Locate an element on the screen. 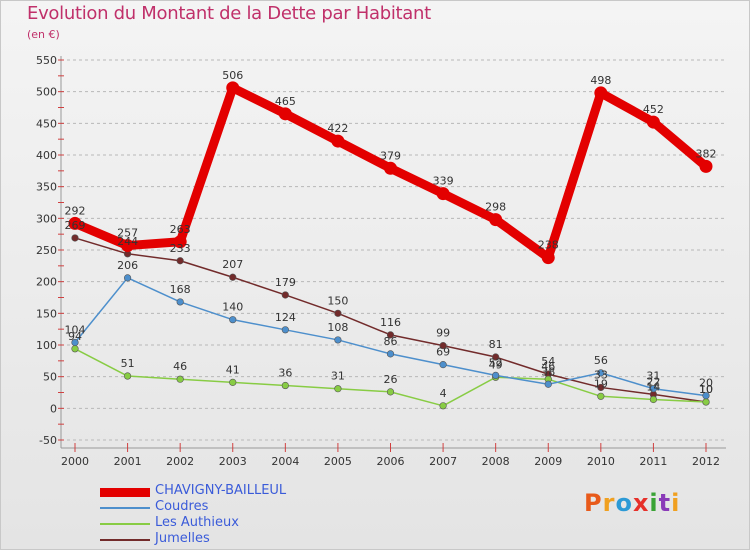 This screenshot has width=750, height=550. x-tick-label: 2001 is located at coordinates (128, 461).